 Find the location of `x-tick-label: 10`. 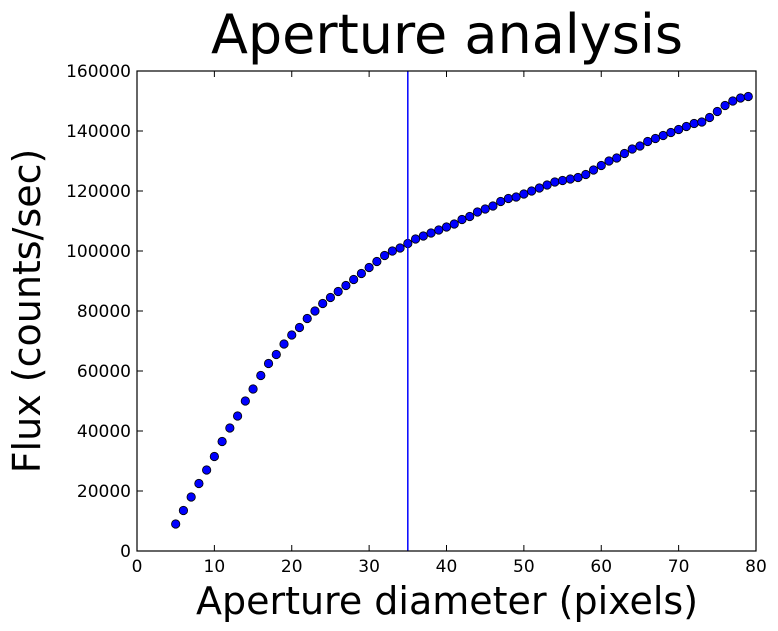

x-tick-label: 10 is located at coordinates (215, 567).